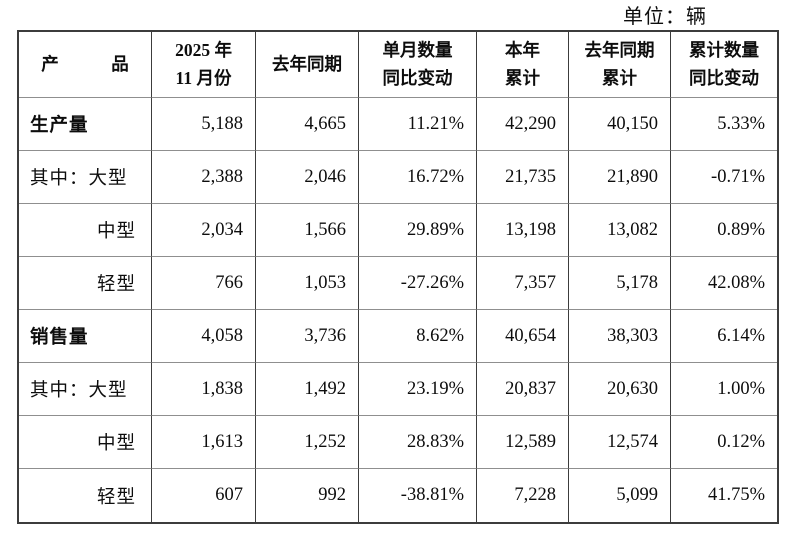  Describe the element at coordinates (418, 230) in the screenshot. I see `value-cell: 29.89%` at that location.